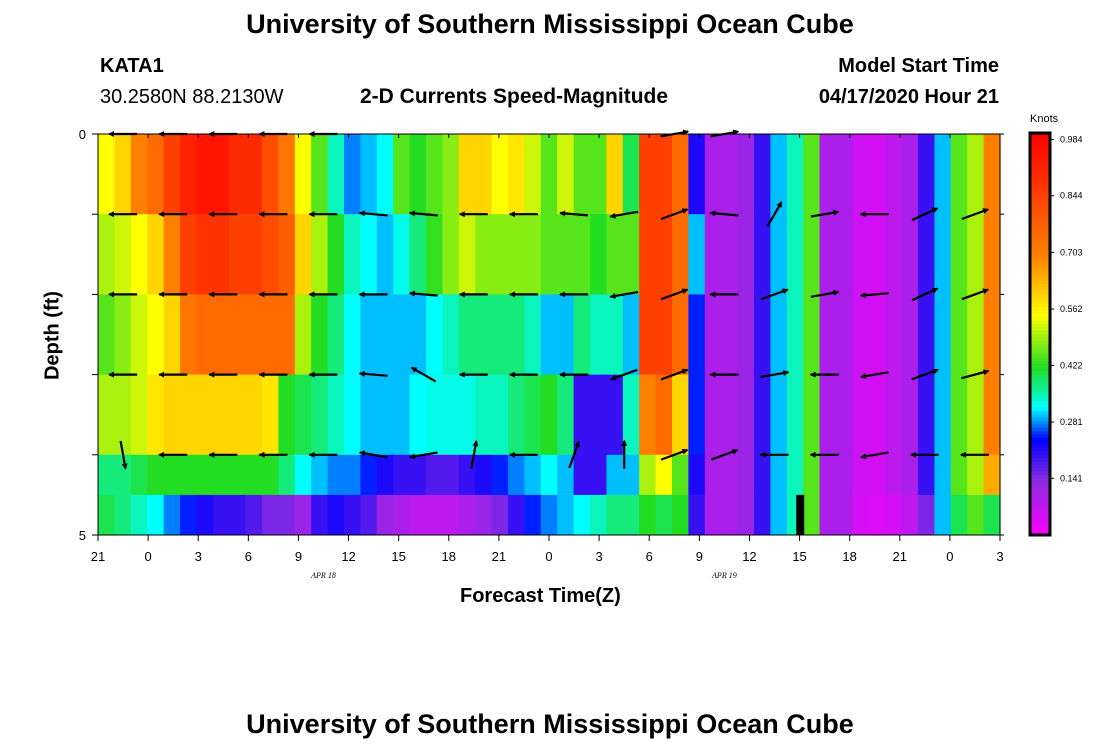 The height and width of the screenshot is (750, 1100). Describe the element at coordinates (1071, 478) in the screenshot. I see `colorbar-tick-label: 0.141` at that location.